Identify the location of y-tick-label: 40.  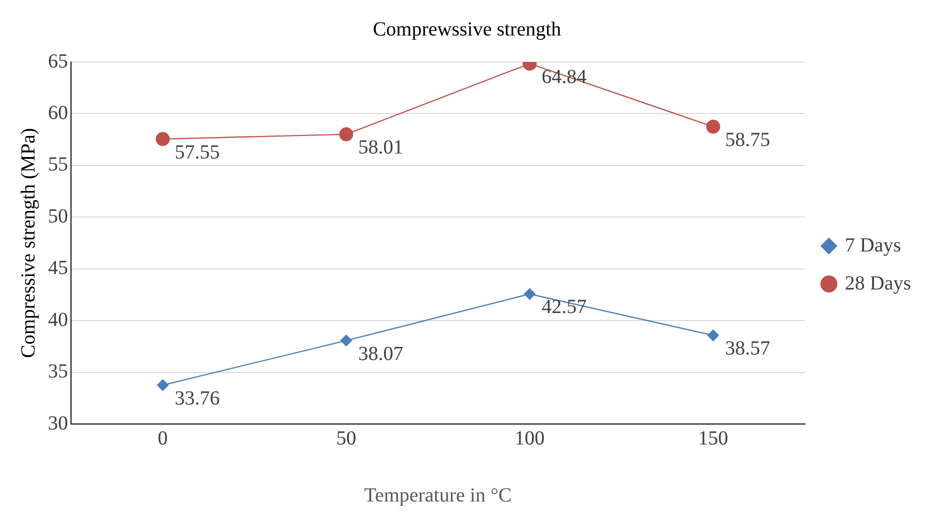
(58, 319).